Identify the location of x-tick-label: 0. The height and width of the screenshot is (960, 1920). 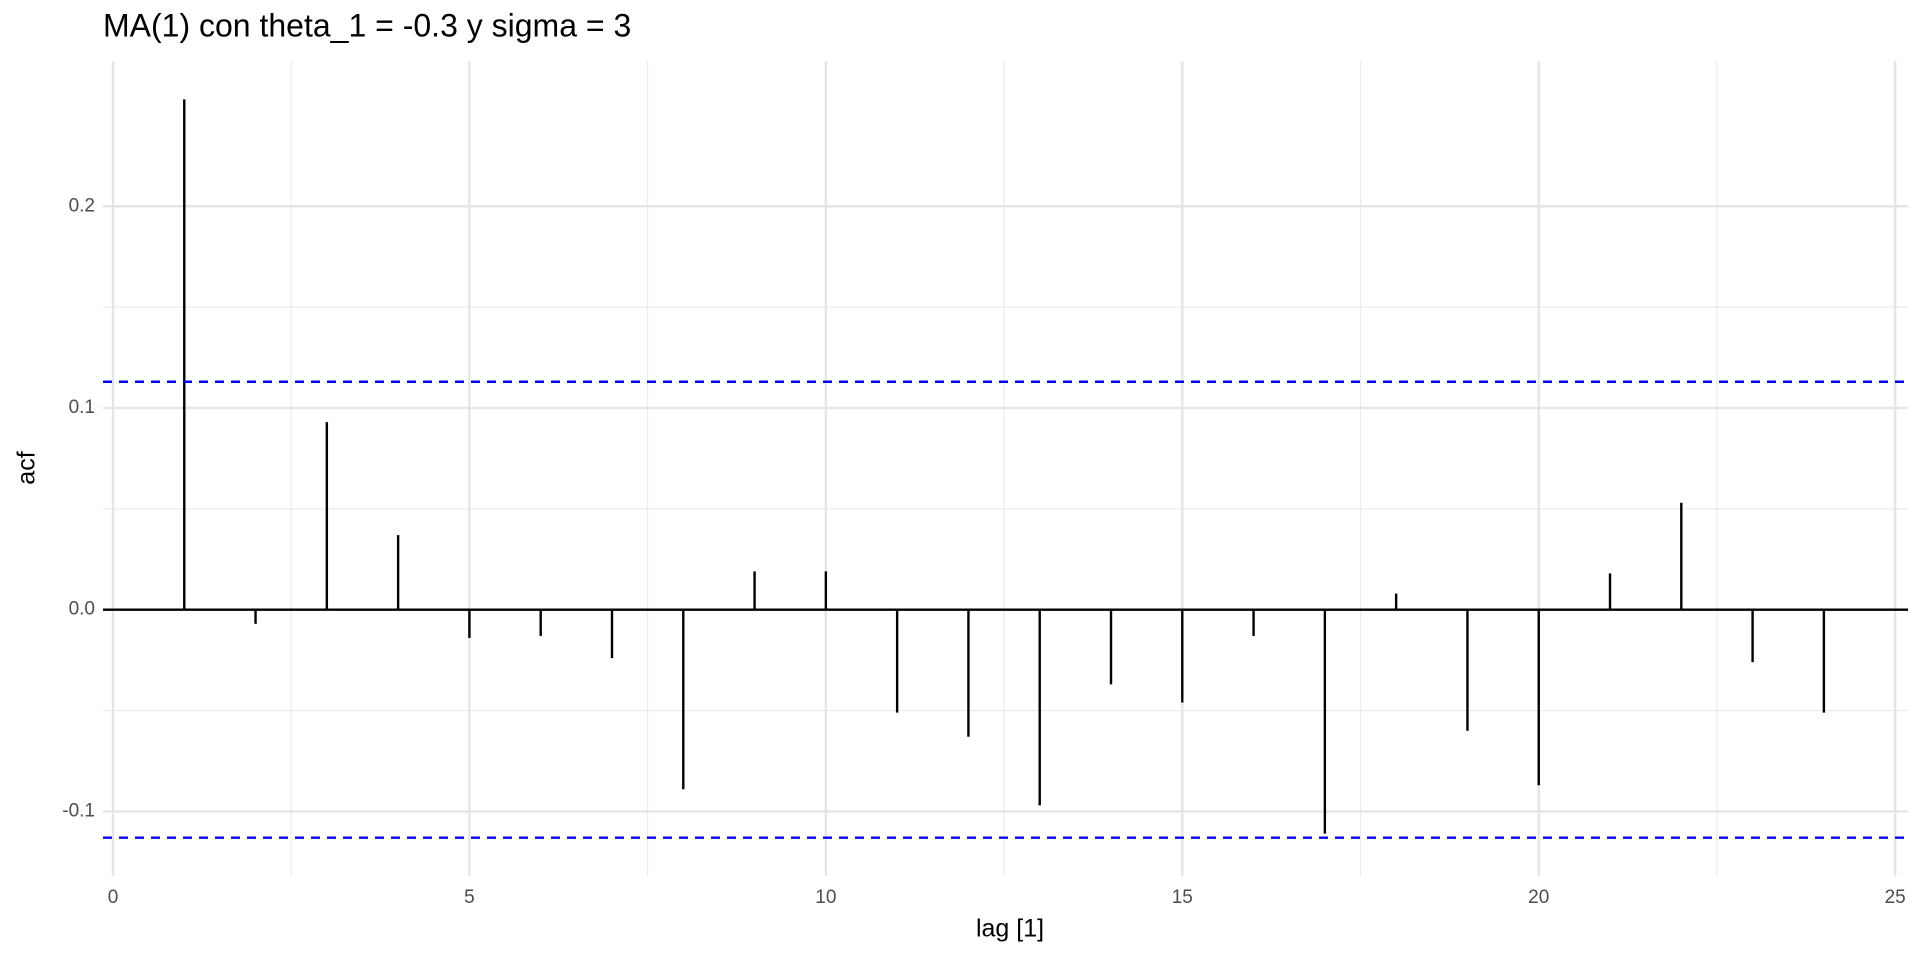
(113, 897).